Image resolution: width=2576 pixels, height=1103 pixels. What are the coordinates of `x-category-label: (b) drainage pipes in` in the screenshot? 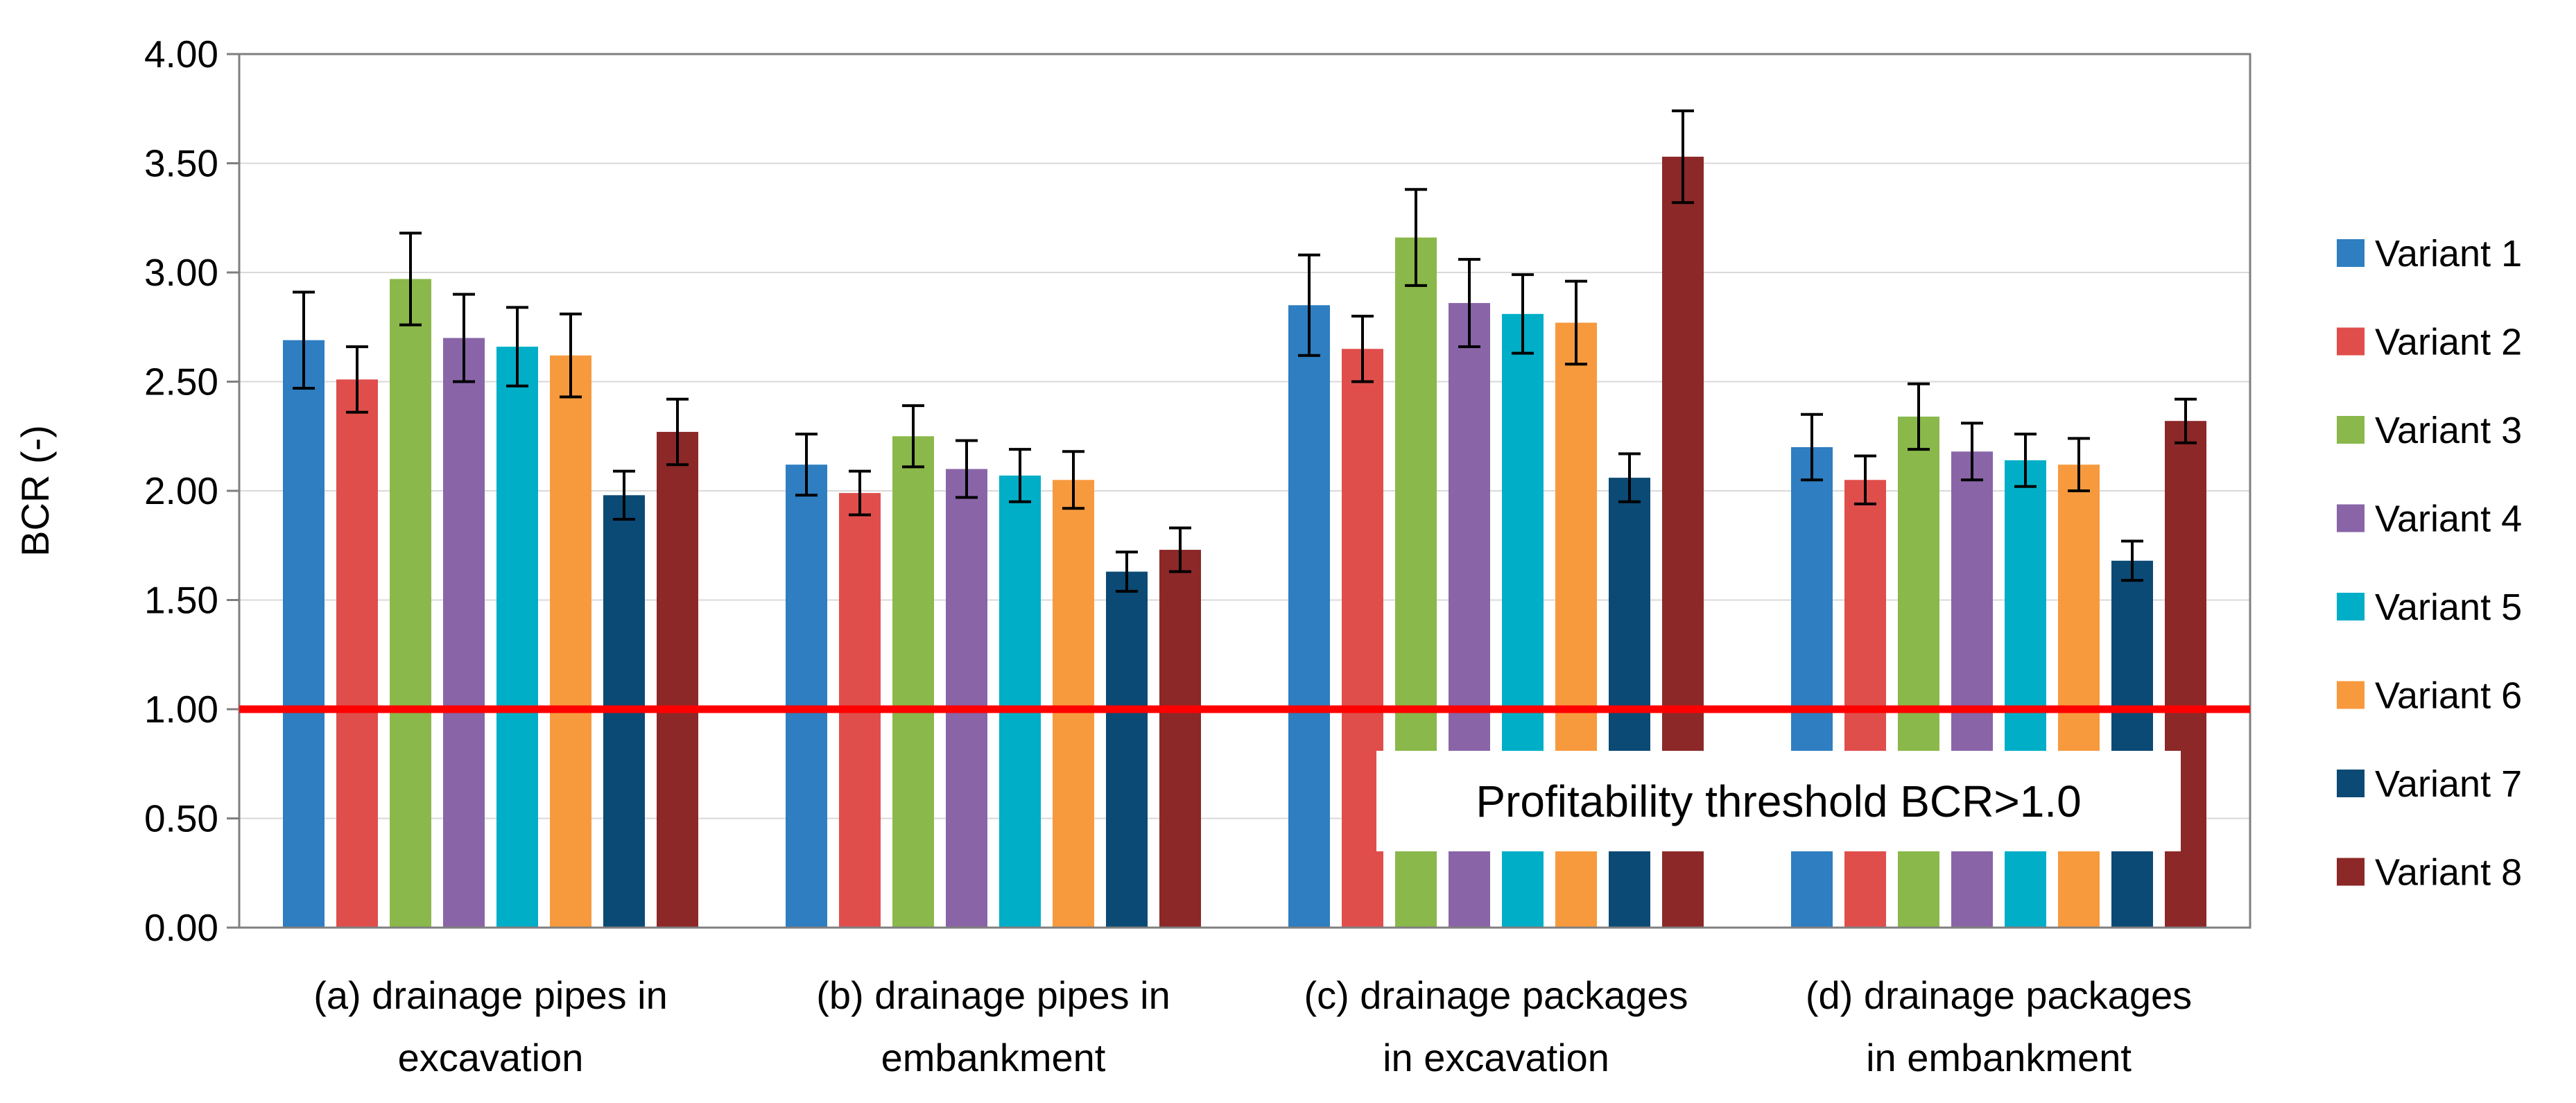 It's located at (993, 995).